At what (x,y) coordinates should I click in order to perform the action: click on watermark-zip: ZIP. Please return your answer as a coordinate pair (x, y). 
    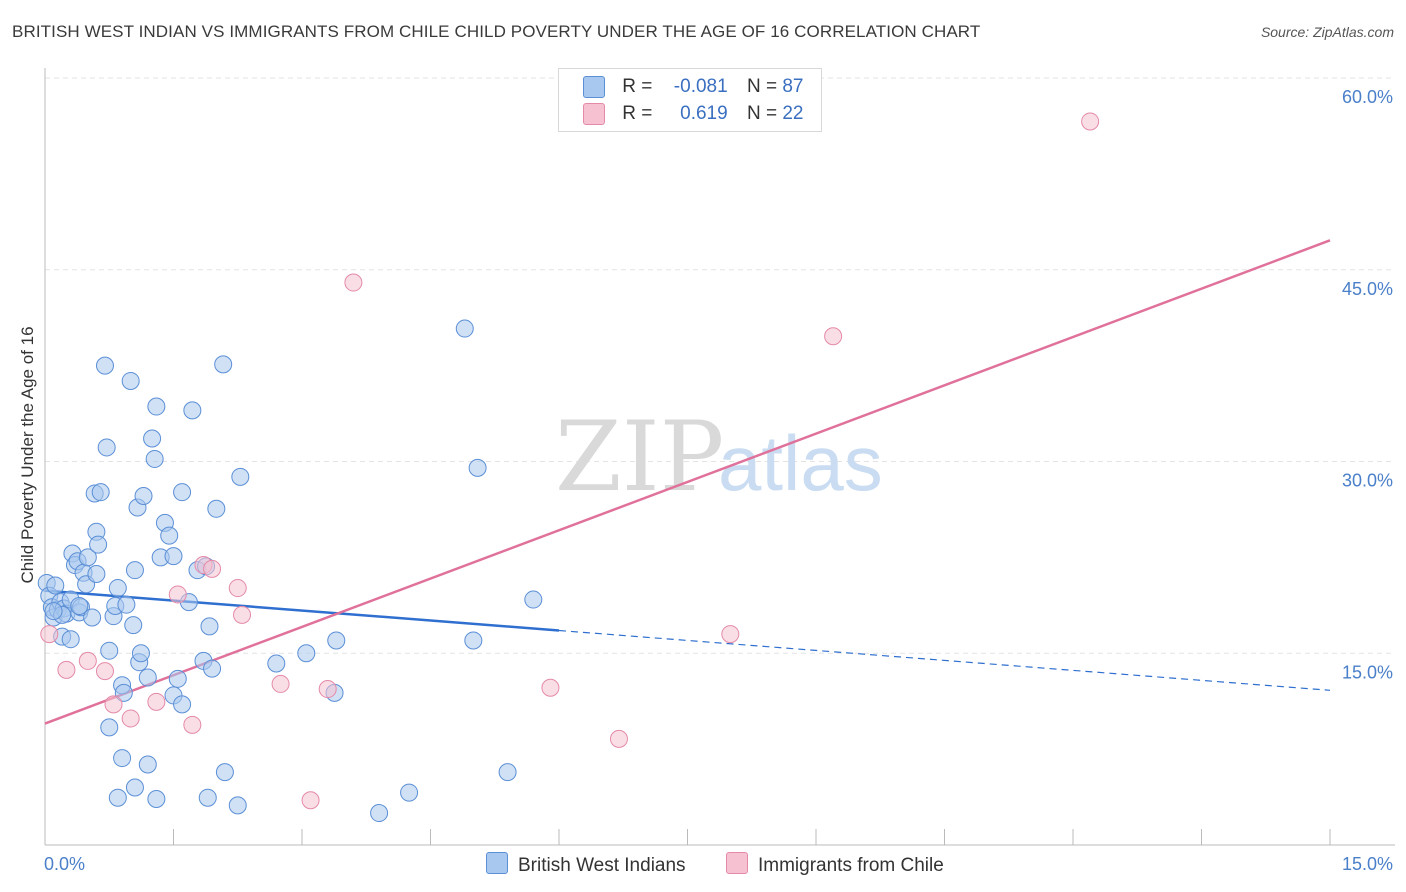
    Looking at the image, I should click on (639, 457).